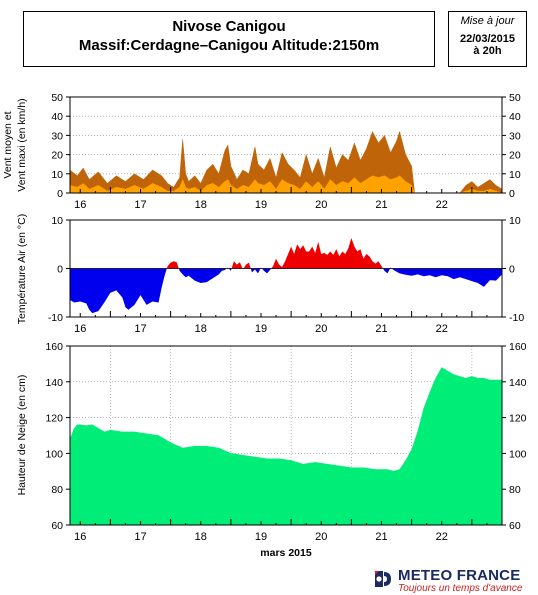  Describe the element at coordinates (383, 579) in the screenshot. I see `meteo-france-mark-icon` at that location.